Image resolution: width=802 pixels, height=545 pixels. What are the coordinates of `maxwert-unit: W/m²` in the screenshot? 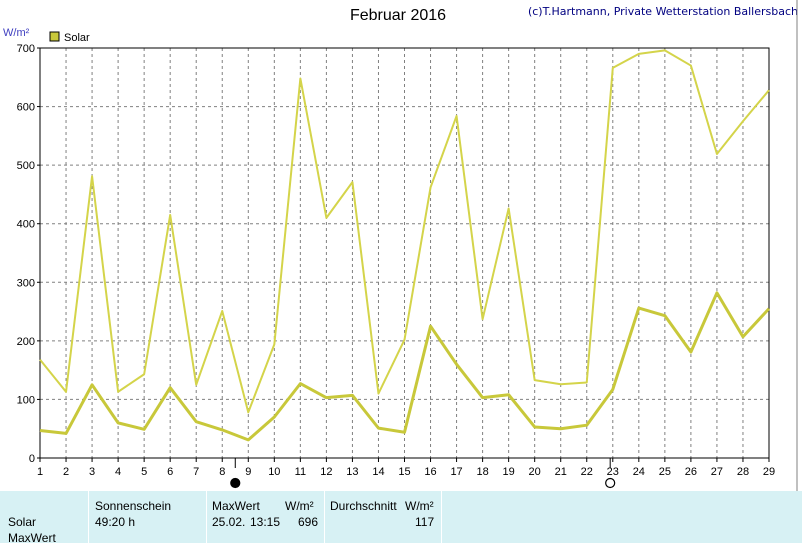 It's located at (299, 506).